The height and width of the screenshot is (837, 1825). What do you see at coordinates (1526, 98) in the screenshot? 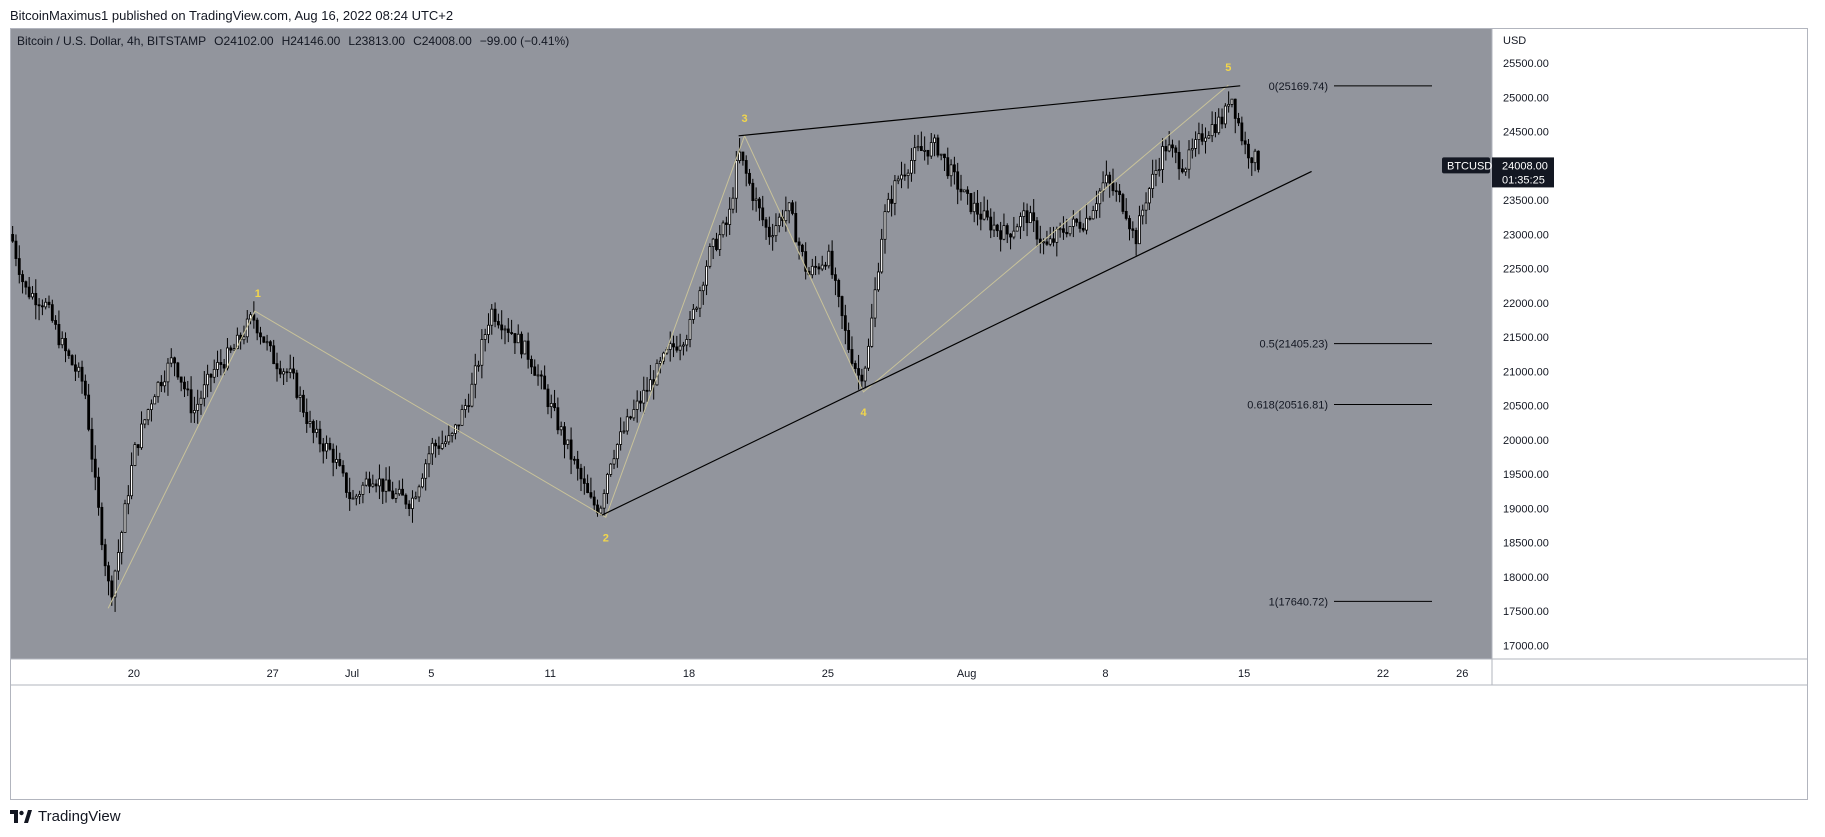
I see `price-tick-label: 25000.00` at bounding box center [1526, 98].